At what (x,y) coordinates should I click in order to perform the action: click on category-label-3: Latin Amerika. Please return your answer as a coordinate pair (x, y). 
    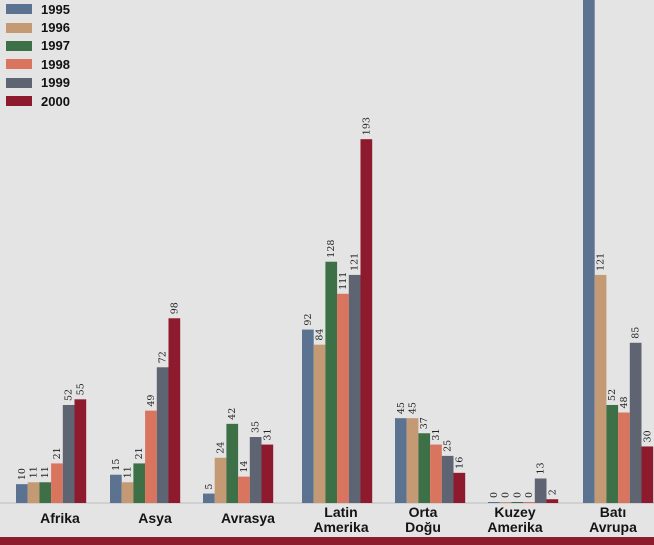
    Looking at the image, I should click on (340, 519).